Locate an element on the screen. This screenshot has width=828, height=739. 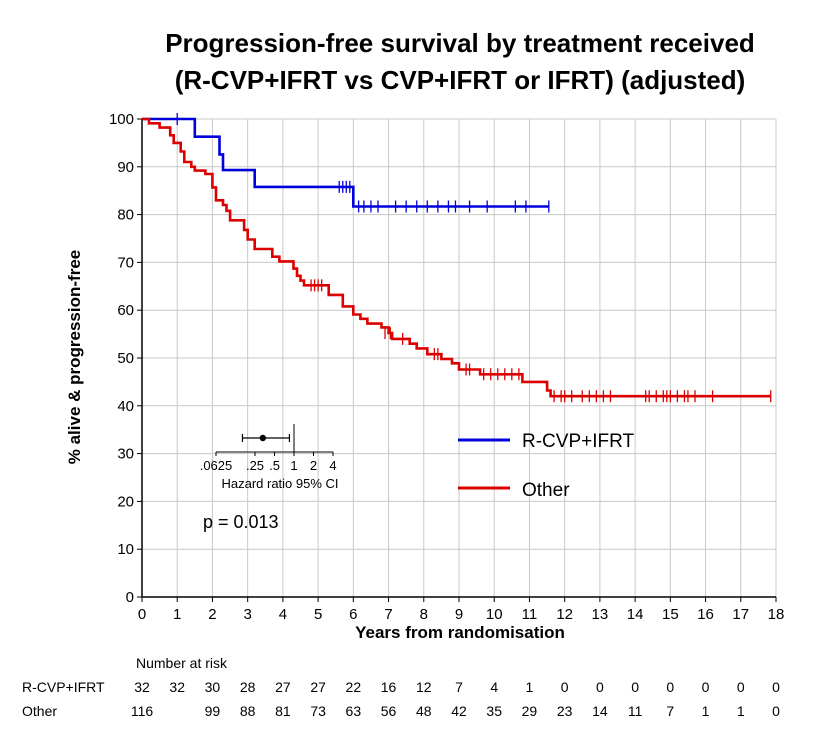
x-tick-label: 4 is located at coordinates (283, 614).